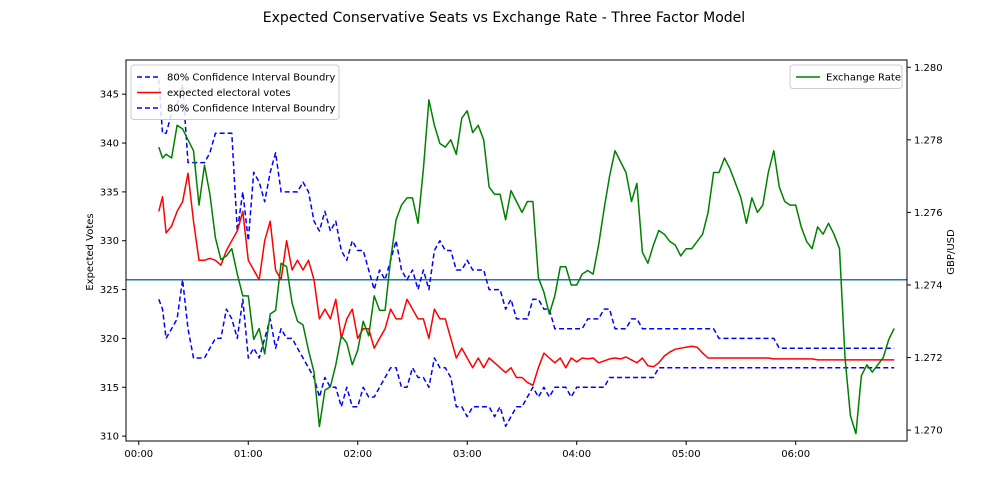 The image size is (1008, 504). What do you see at coordinates (928, 358) in the screenshot?
I see `y-tick-label-right: 1.272` at bounding box center [928, 358].